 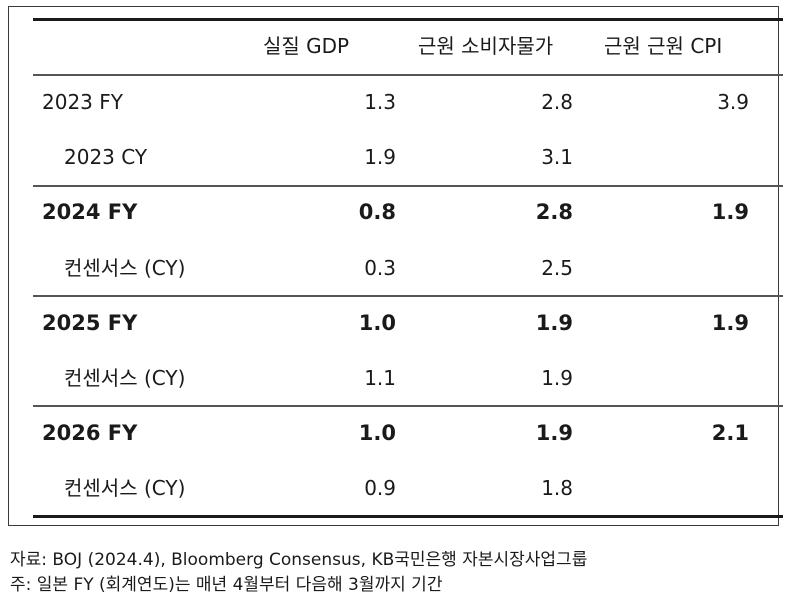 What do you see at coordinates (408, 186) in the screenshot?
I see `group-rule-2024` at bounding box center [408, 186].